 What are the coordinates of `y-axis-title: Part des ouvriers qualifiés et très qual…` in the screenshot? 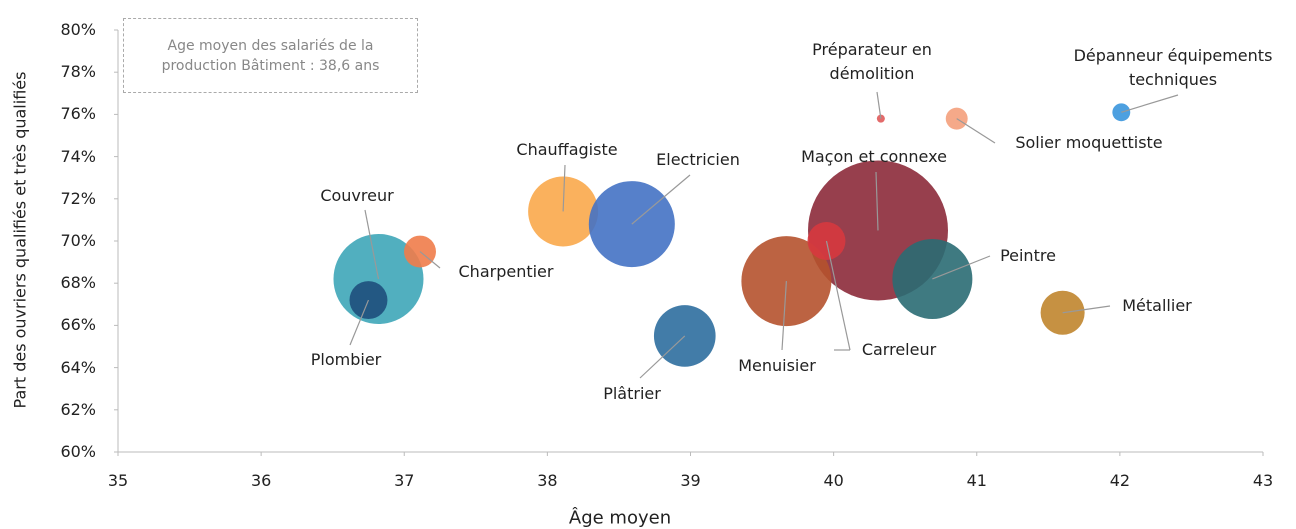 It's located at (20, 240).